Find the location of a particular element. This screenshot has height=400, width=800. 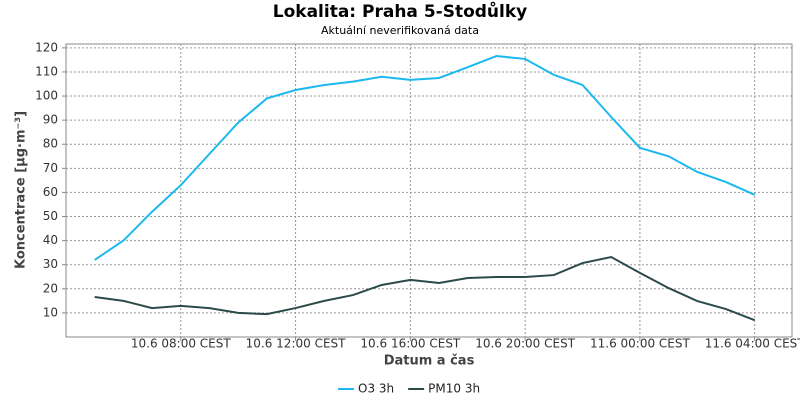

y-tick-label: 40 is located at coordinates (50, 240).